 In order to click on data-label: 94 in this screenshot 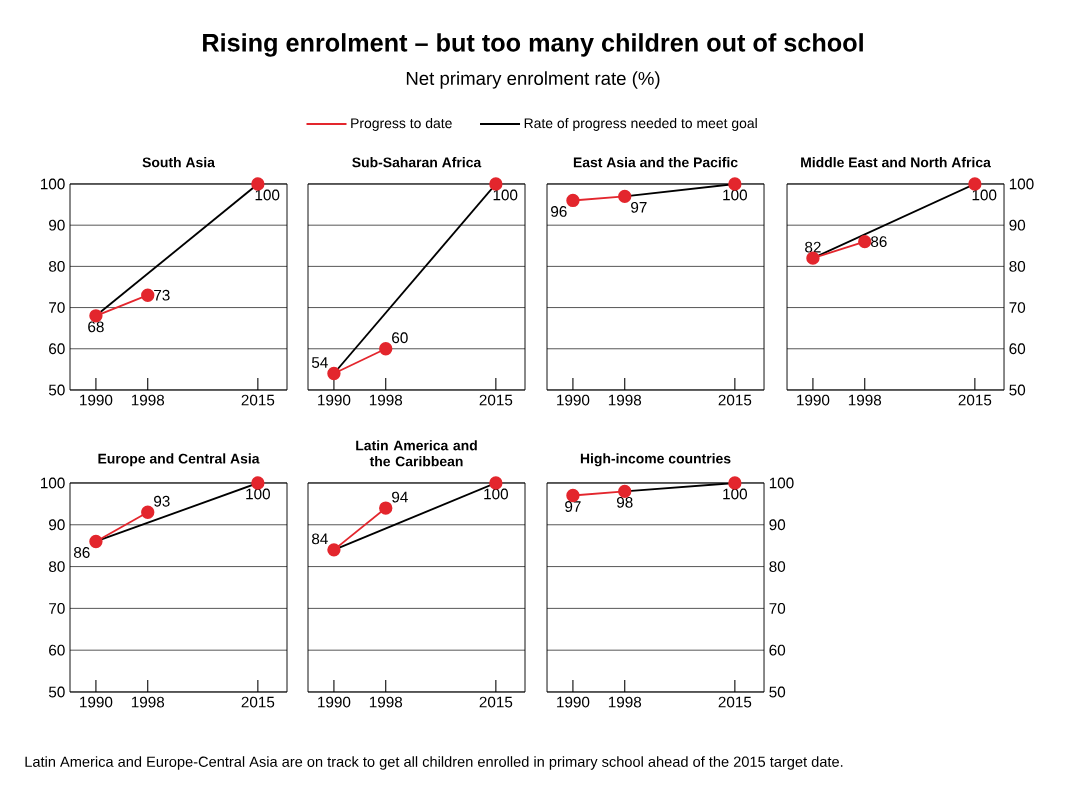, I will do `click(400, 497)`.